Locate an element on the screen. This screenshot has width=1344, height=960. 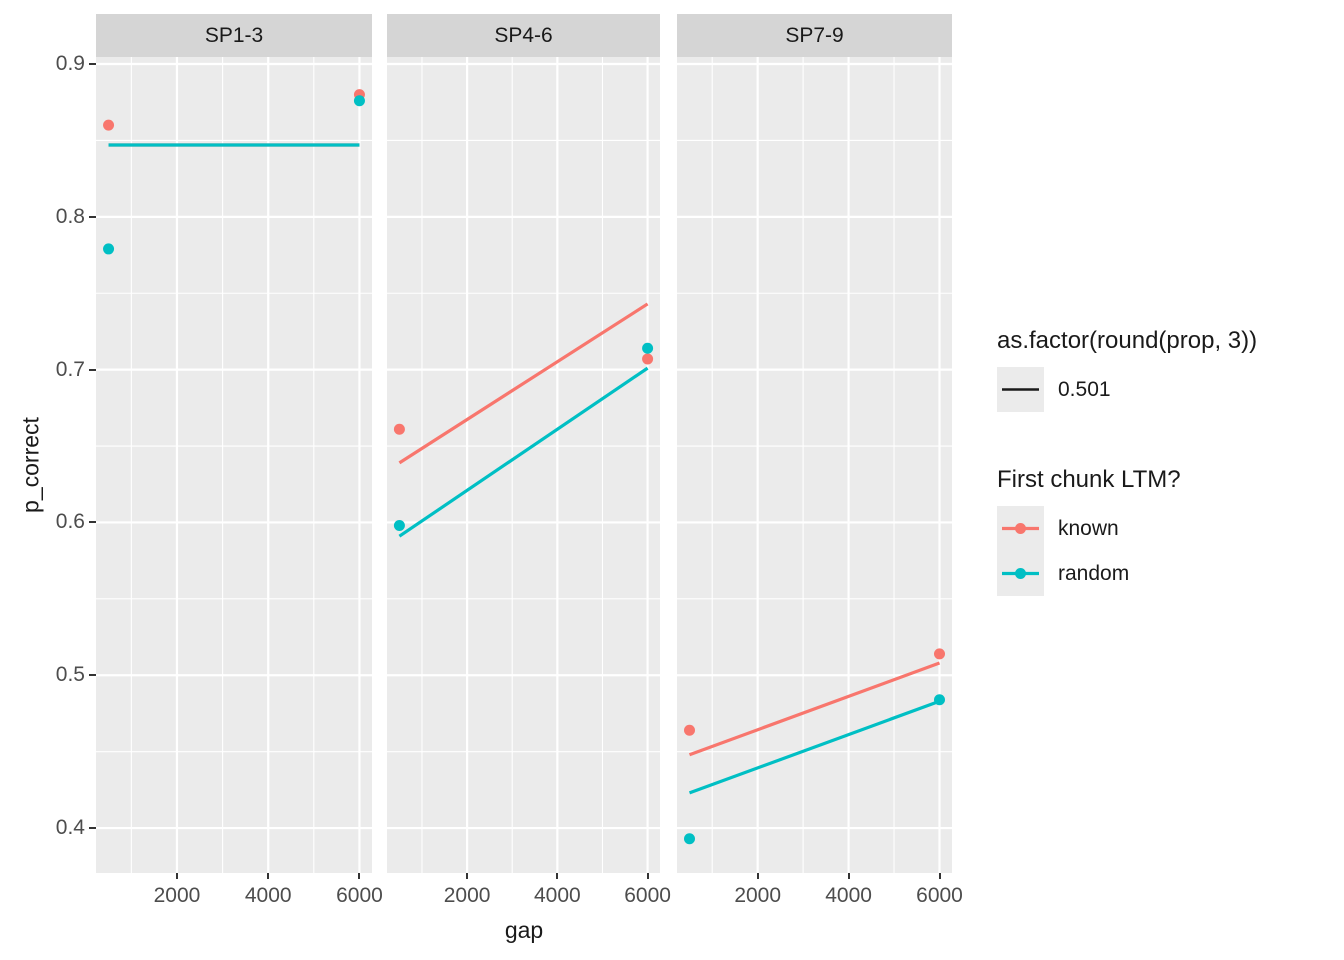
facet-strip: SP7-9 is located at coordinates (814, 35).